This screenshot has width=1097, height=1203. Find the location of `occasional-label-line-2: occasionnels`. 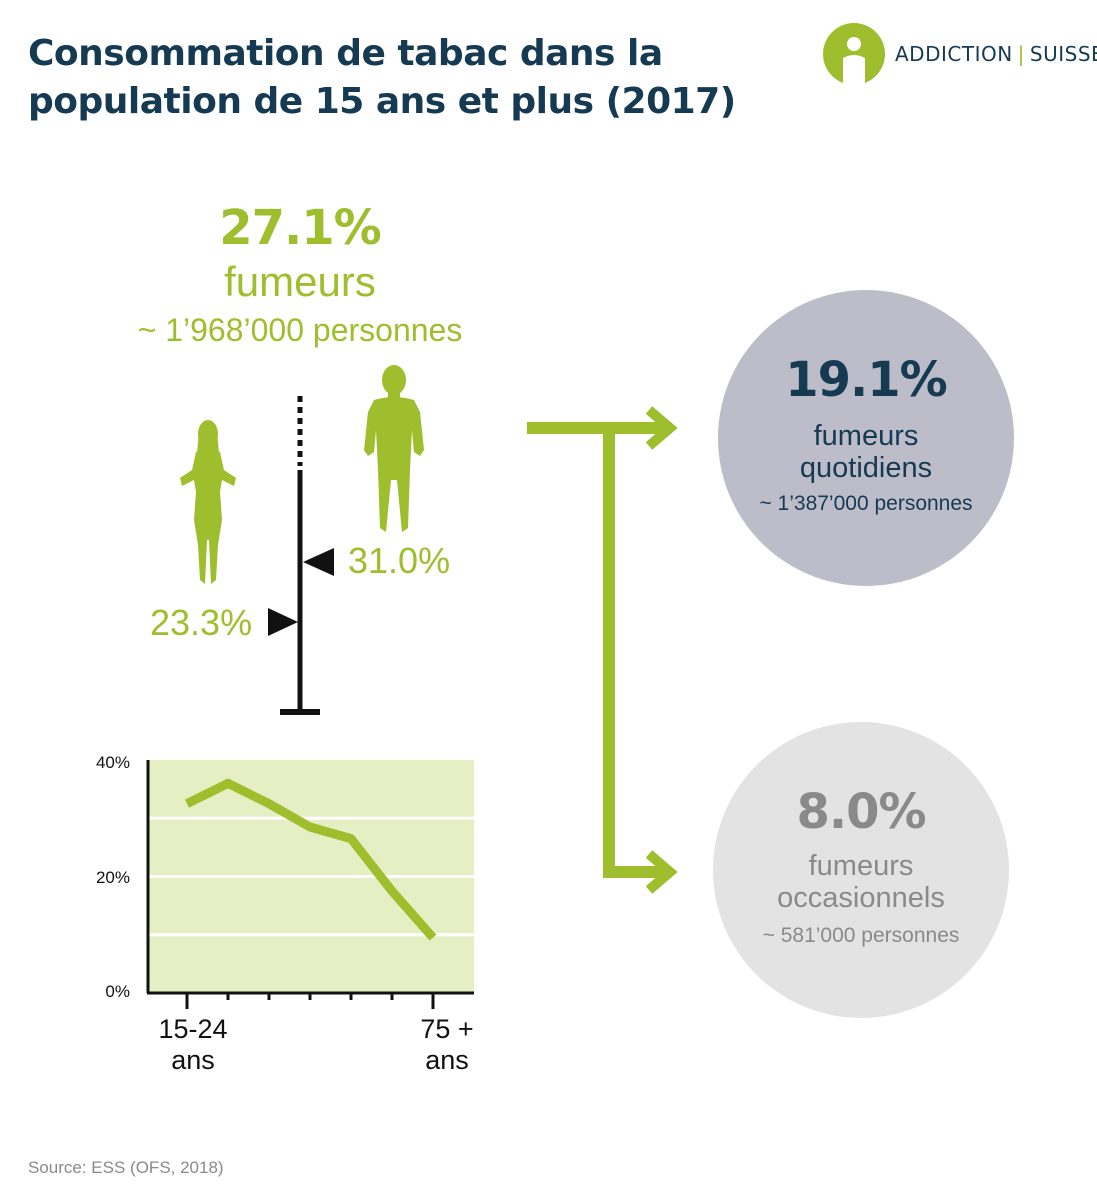

occasional-label-line-2: occasionnels is located at coordinates (861, 898).